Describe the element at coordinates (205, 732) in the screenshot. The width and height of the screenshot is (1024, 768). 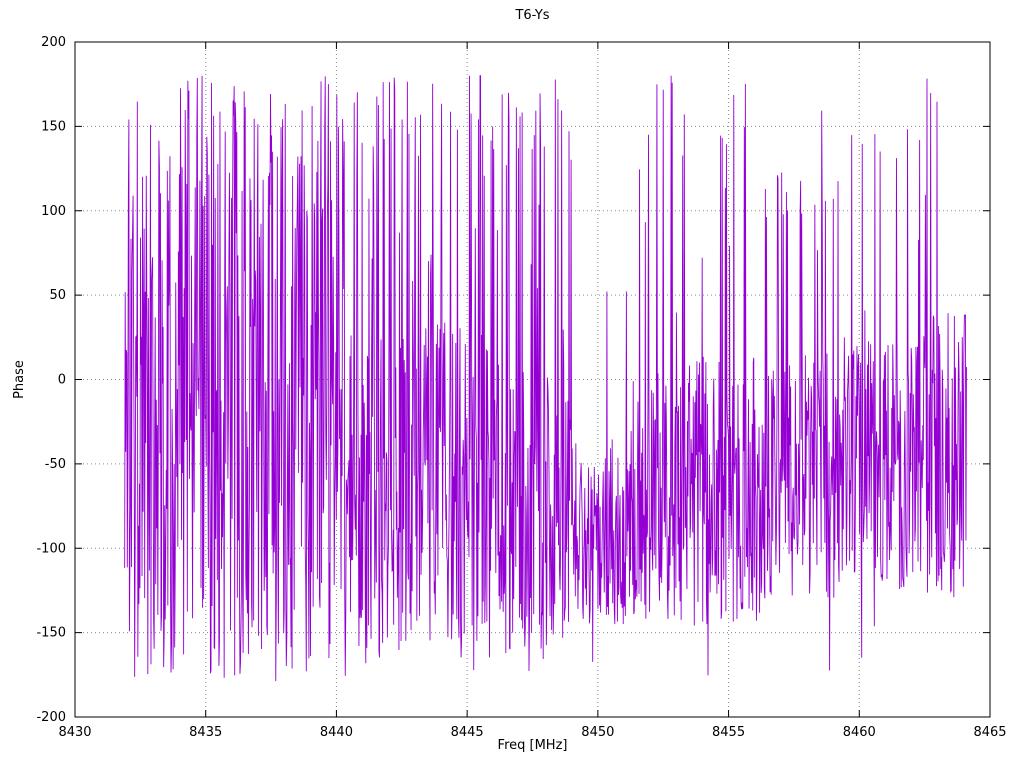
I see `x-tick-label: 8435` at that location.